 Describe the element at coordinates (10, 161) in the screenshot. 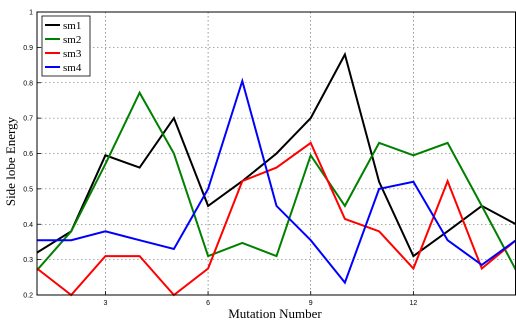

I see `y-axis-label: Side lobe Energy` at that location.